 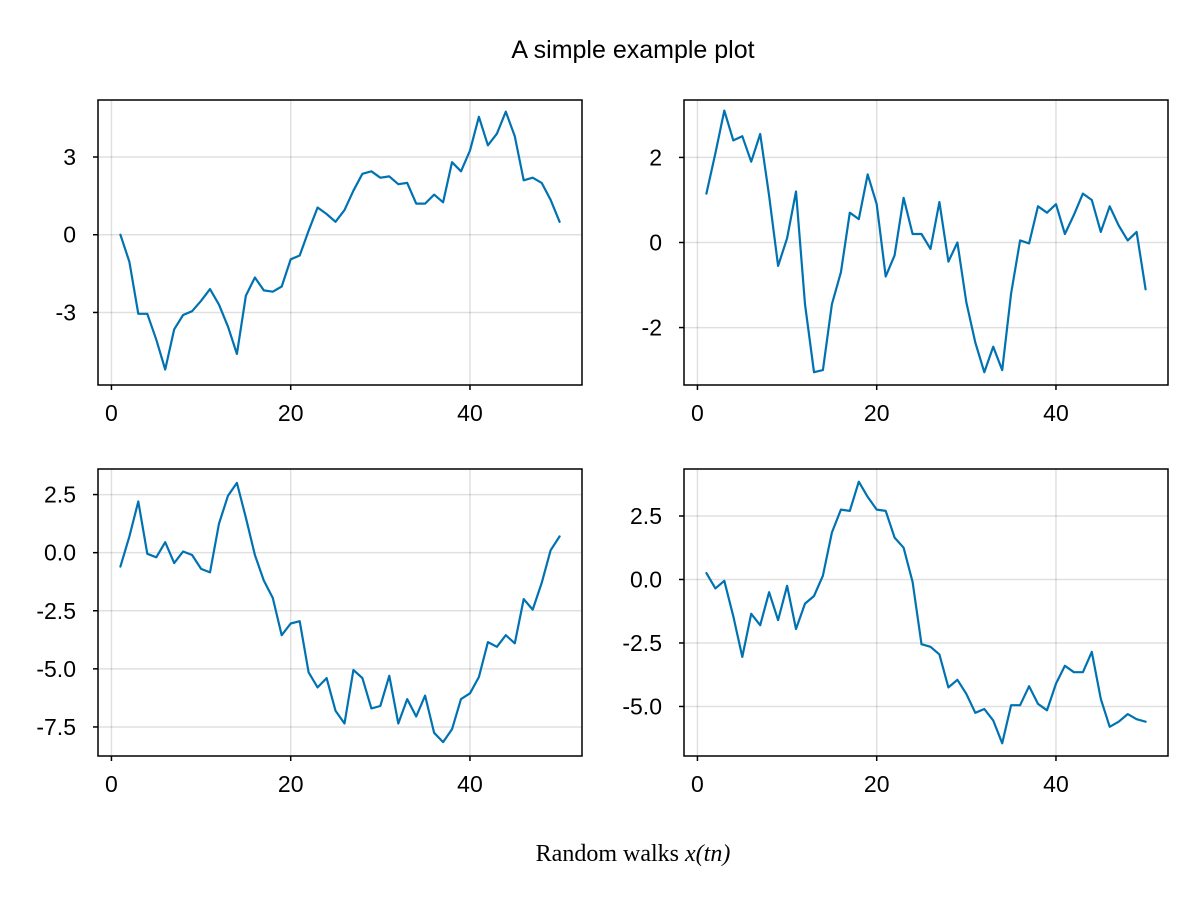 What do you see at coordinates (652, 328) in the screenshot?
I see `panel-2-ytick-label-0: -2` at bounding box center [652, 328].